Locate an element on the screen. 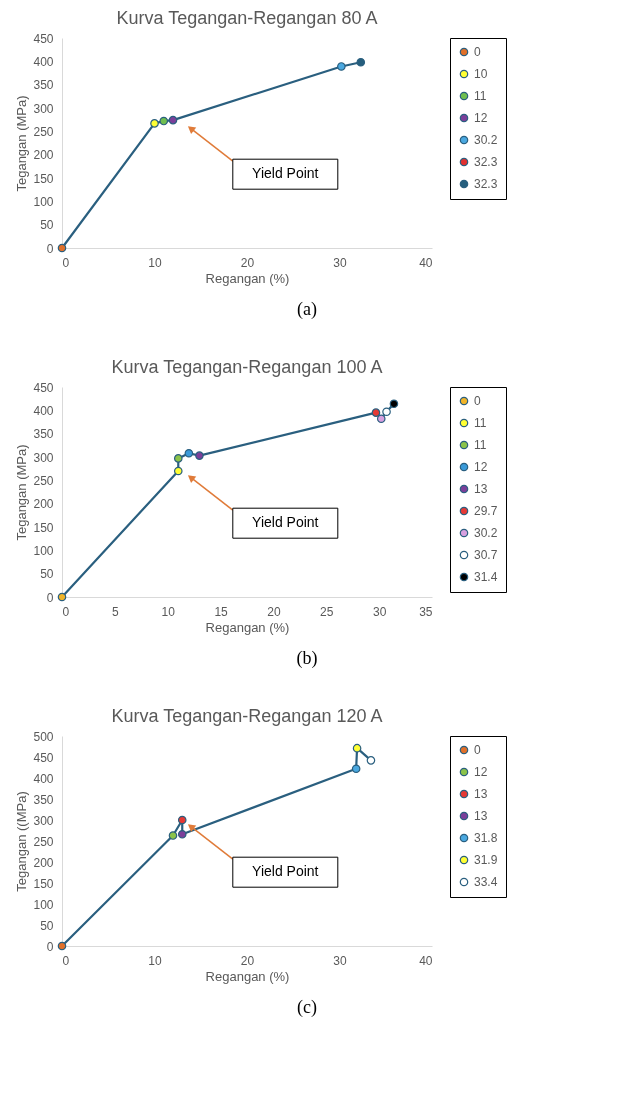  x-tick-label: 25 is located at coordinates (327, 611).